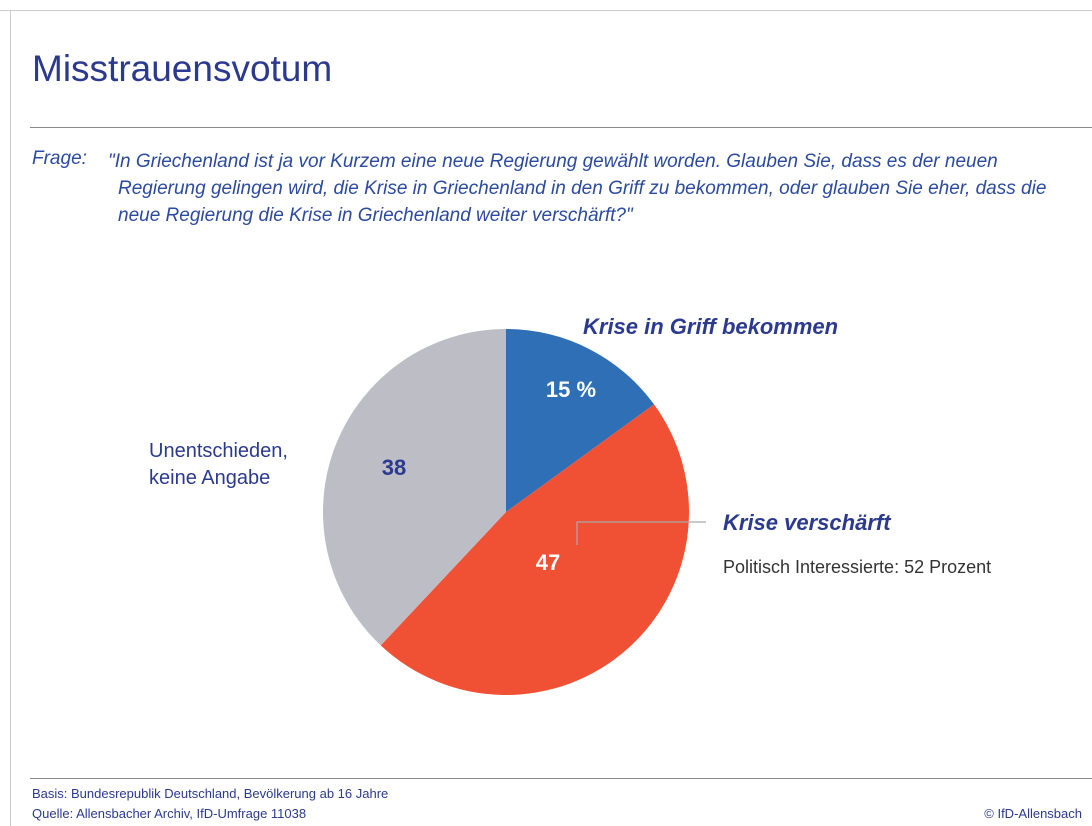  I want to click on category-label: Krise in Griff bekommen, so click(710, 326).